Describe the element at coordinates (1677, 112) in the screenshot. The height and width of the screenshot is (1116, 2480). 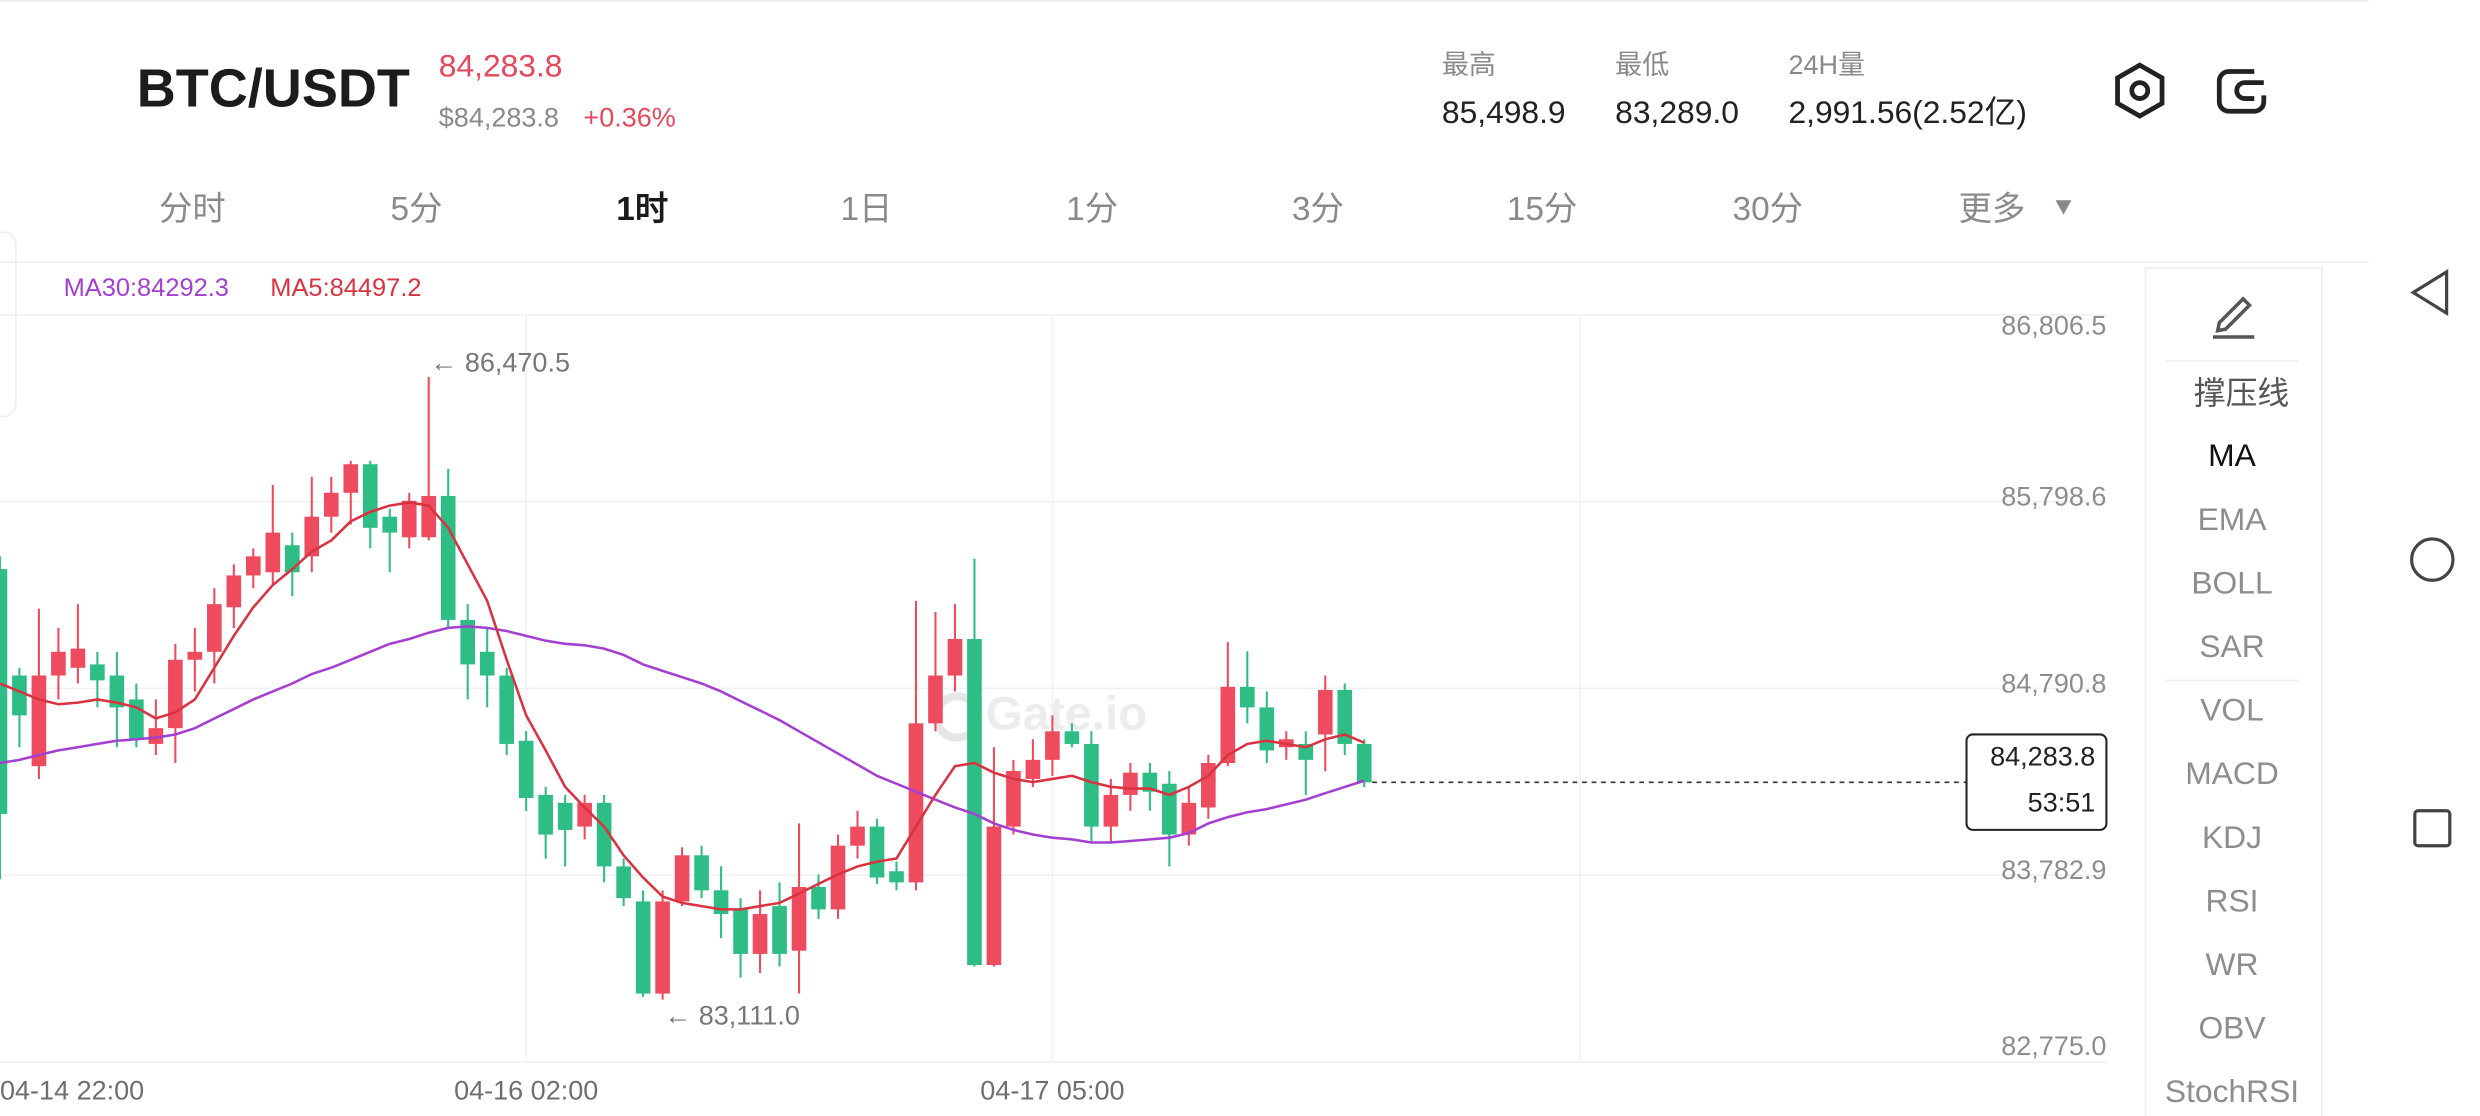
I see `stat-value: 83,289.0` at that location.